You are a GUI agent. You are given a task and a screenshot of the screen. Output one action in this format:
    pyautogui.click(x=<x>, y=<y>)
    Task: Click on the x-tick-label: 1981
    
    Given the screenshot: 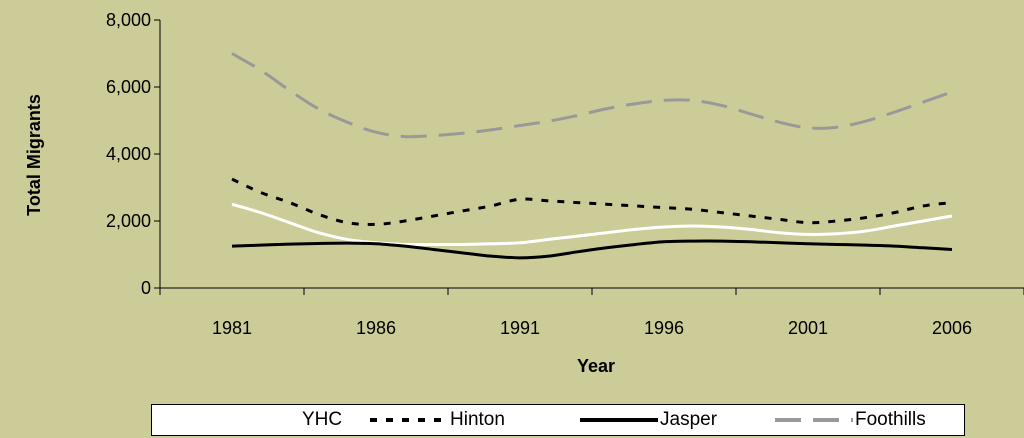 What is the action you would take?
    pyautogui.click(x=232, y=328)
    